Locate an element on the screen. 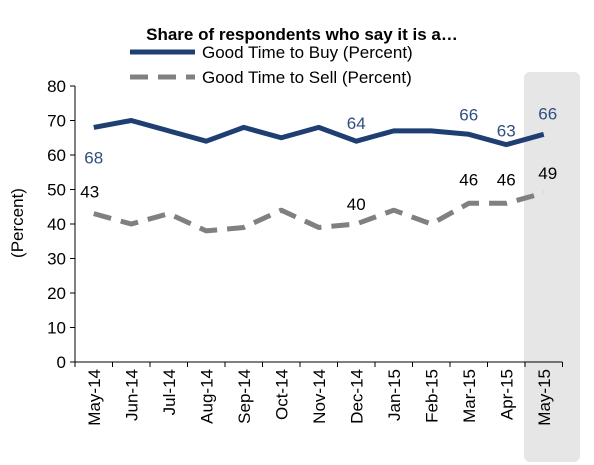 This screenshot has height=465, width=594. x-tick-label: Nov-14 is located at coordinates (319, 396).